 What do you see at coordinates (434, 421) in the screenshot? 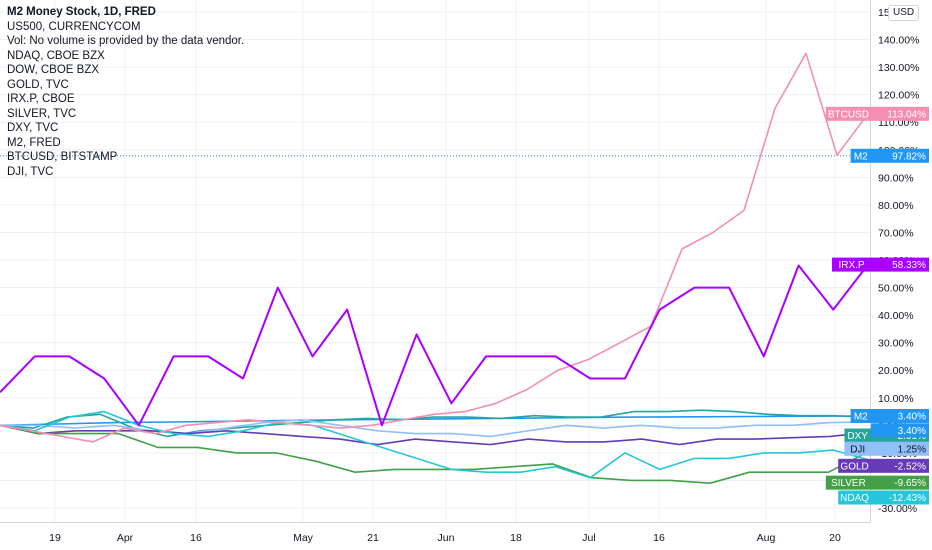
I see `series-line-m2` at bounding box center [434, 421].